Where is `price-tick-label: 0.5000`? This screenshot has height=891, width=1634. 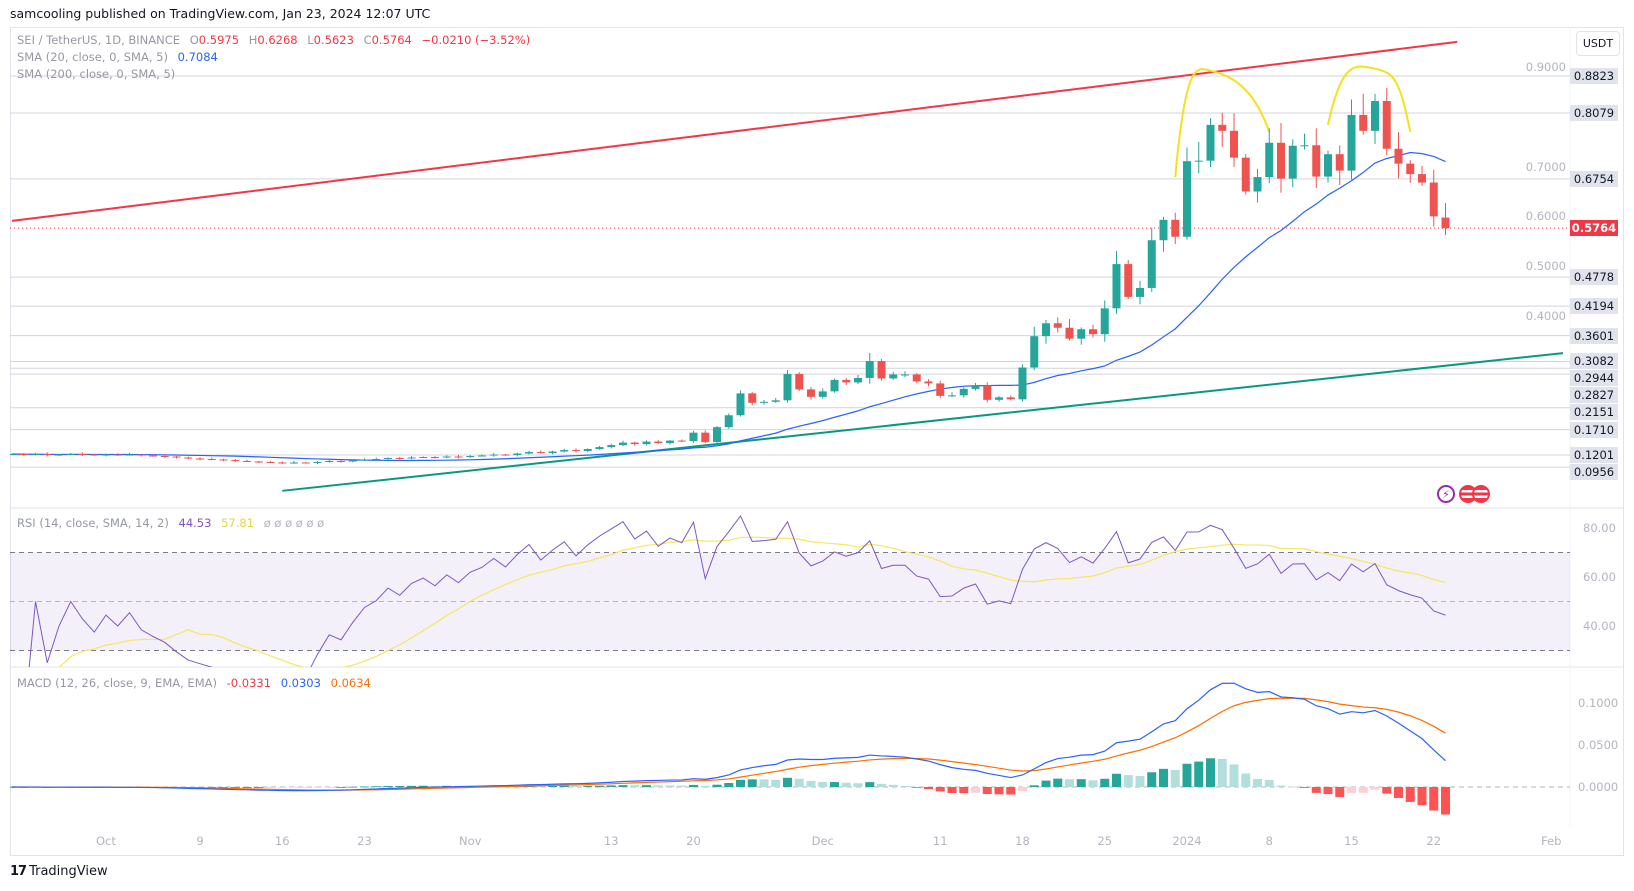 price-tick-label: 0.5000 is located at coordinates (1545, 266).